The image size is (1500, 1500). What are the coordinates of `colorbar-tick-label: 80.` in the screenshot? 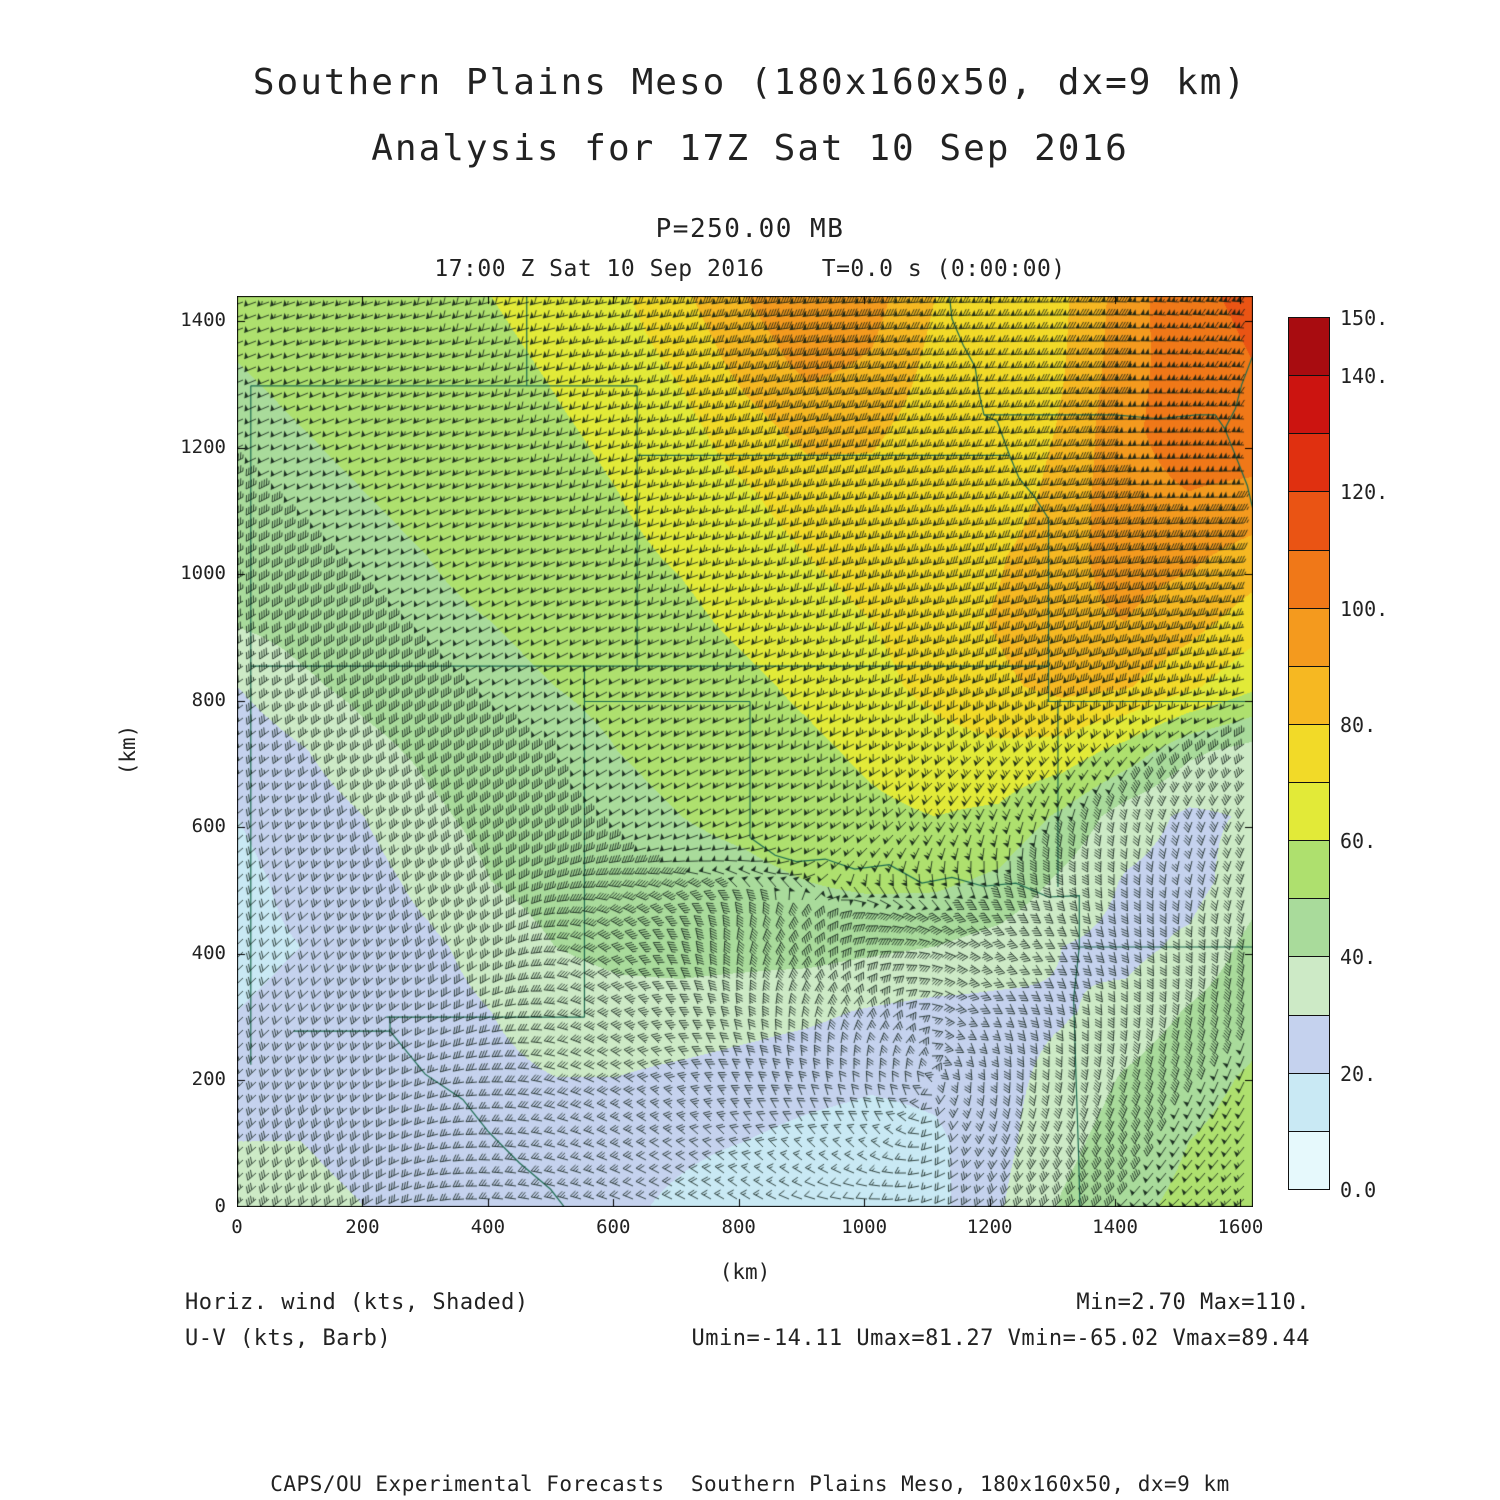 It's located at (1358, 724).